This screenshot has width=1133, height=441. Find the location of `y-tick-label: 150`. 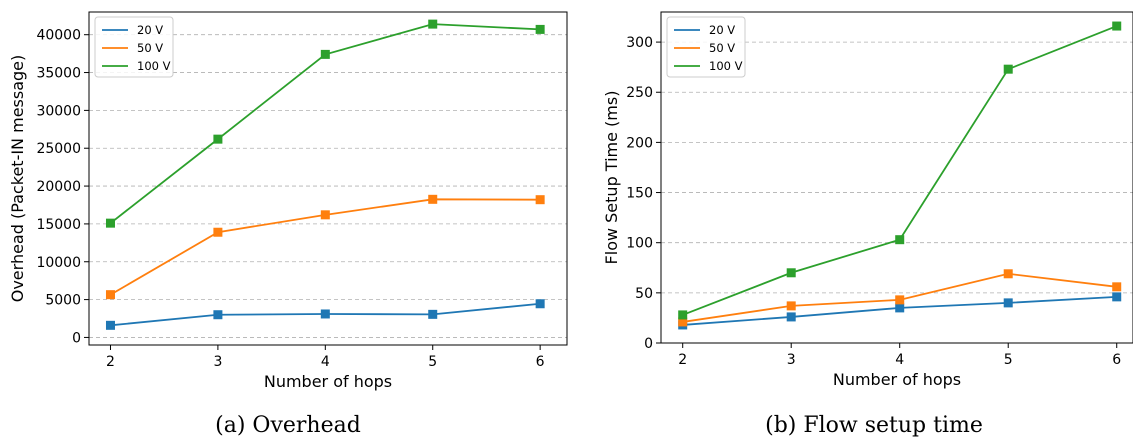

y-tick-label: 150 is located at coordinates (639, 194).